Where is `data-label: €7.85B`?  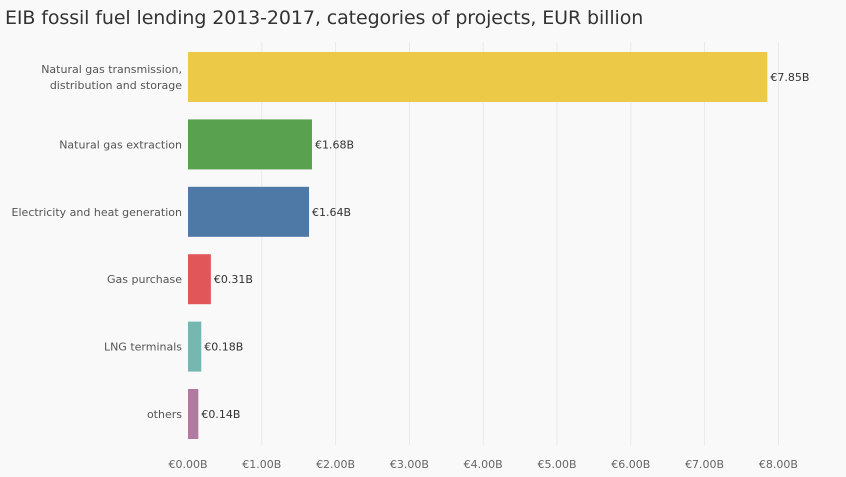
data-label: €7.85B is located at coordinates (789, 77).